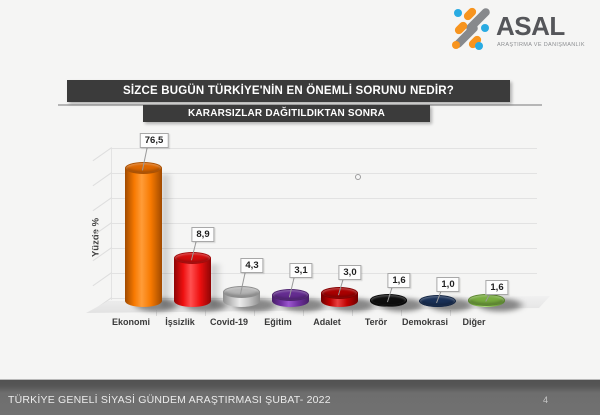 The image size is (600, 415). Describe the element at coordinates (541, 45) in the screenshot. I see `logo-tagline: ARAŞTIRMA VE DANIŞMANLIK` at that location.